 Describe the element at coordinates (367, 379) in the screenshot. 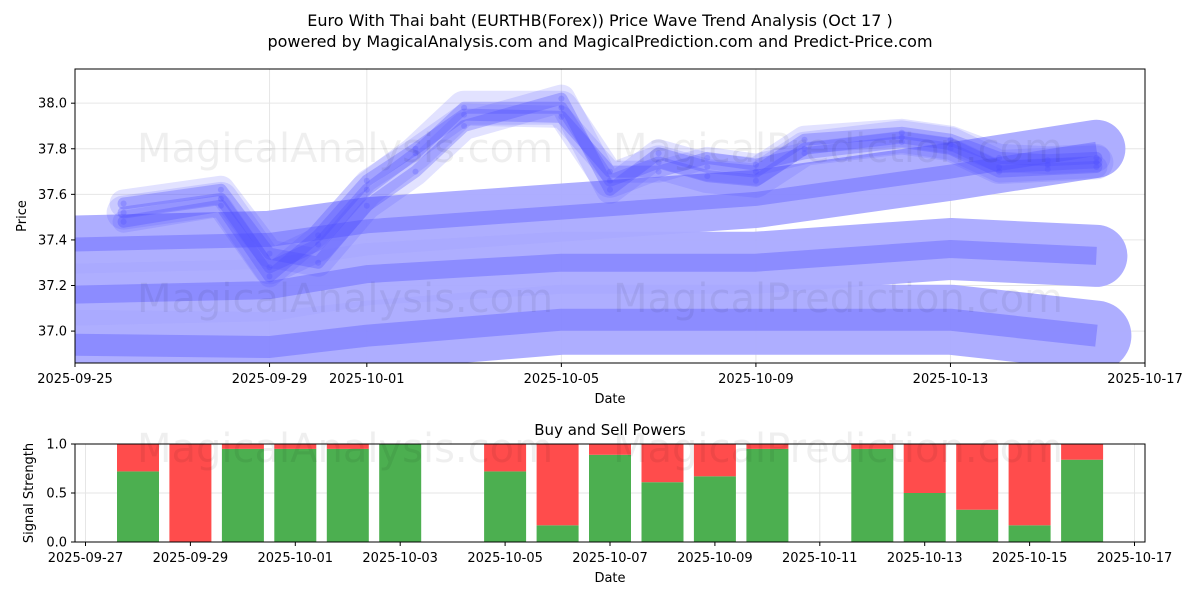

I see `price-x-tick-label: 2025-10-01` at that location.